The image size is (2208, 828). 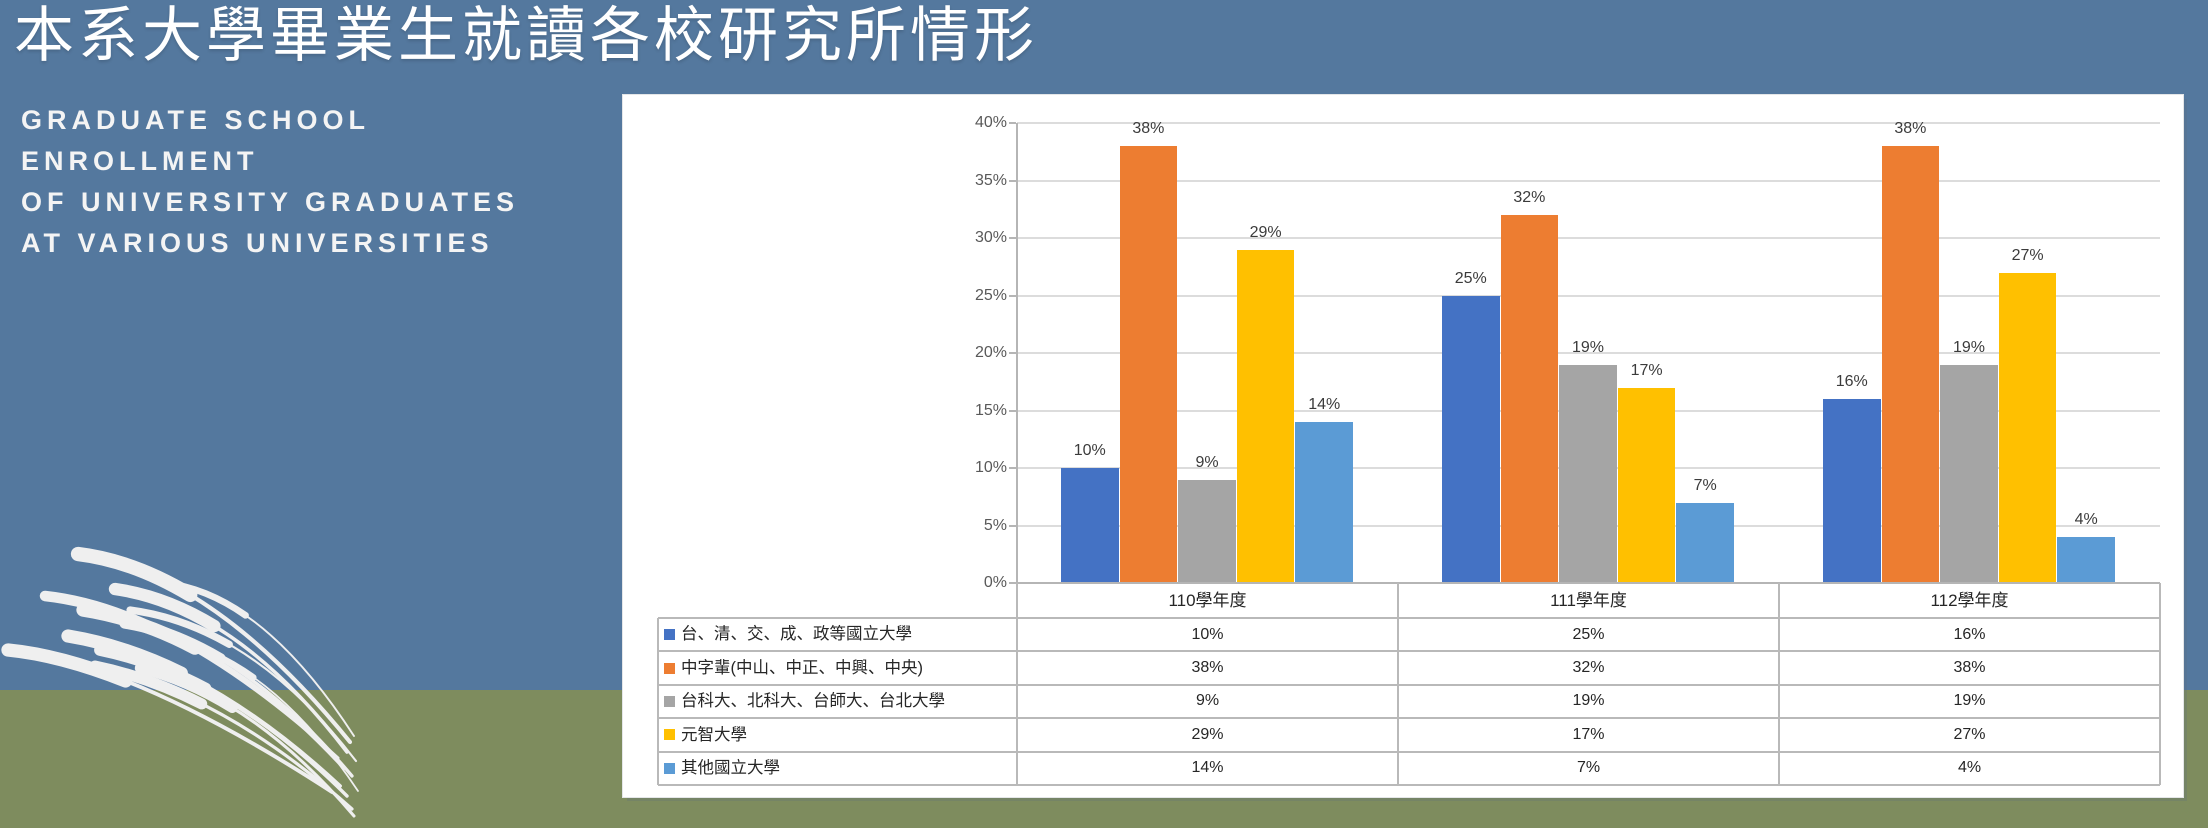 I want to click on bar-value-label: 4%, so click(x=2086, y=519).